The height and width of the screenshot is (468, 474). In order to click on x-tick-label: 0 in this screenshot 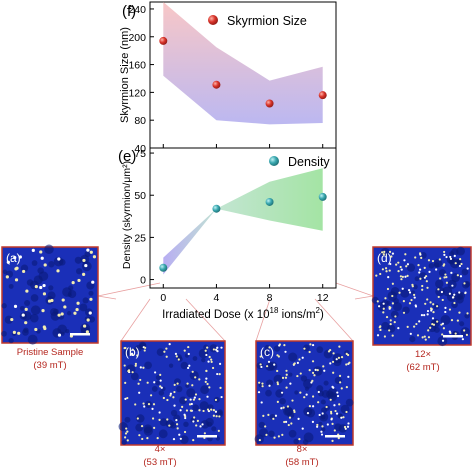, I will do `click(163, 298)`.